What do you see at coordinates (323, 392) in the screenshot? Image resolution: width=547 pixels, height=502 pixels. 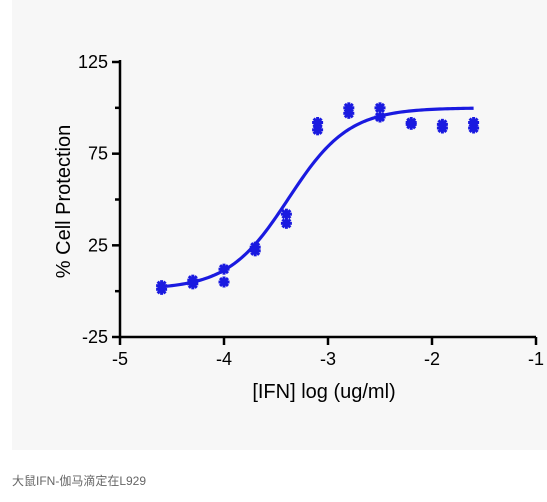 I see `x-axis-title: [IFN] log (ug/ml)` at bounding box center [323, 392].